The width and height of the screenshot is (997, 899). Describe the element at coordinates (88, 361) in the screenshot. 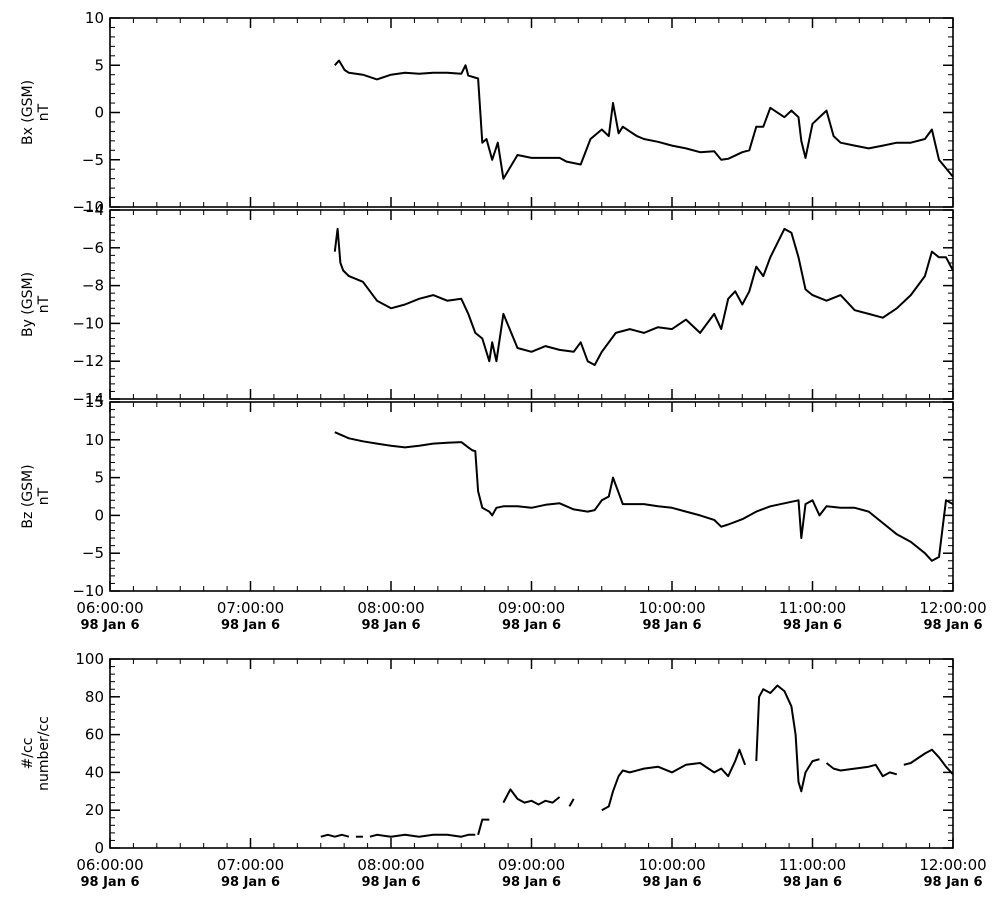

I see `panel-2-ytick-label: −12` at that location.